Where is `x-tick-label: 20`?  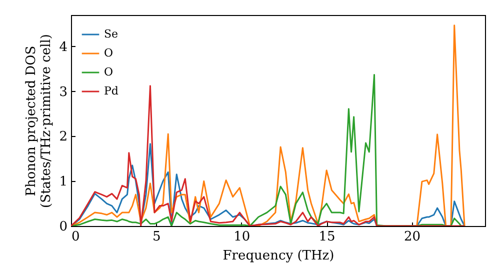
x-tick-label: 20 is located at coordinates (412, 237).